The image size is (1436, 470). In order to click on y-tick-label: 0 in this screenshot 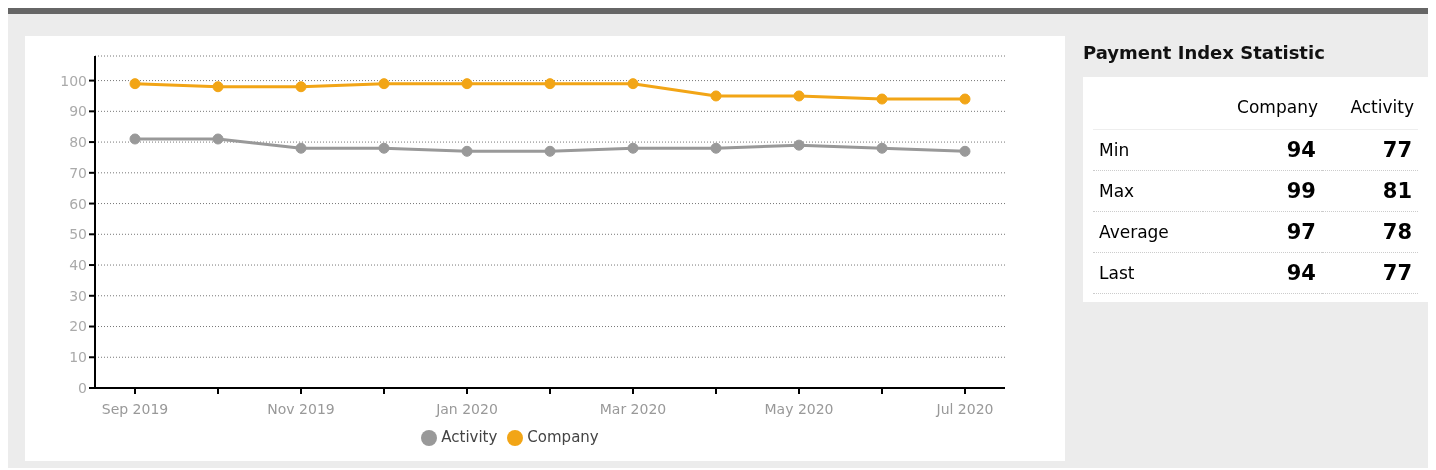, I will do `click(82, 387)`.